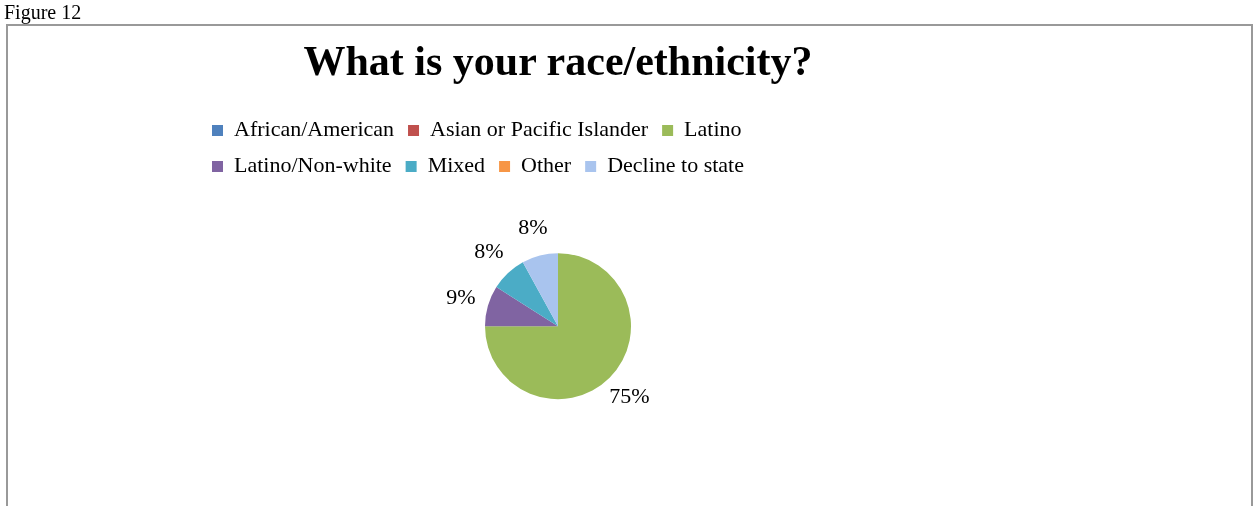 The height and width of the screenshot is (506, 1253). Describe the element at coordinates (456, 165) in the screenshot. I see `legend-label: Mixed` at that location.